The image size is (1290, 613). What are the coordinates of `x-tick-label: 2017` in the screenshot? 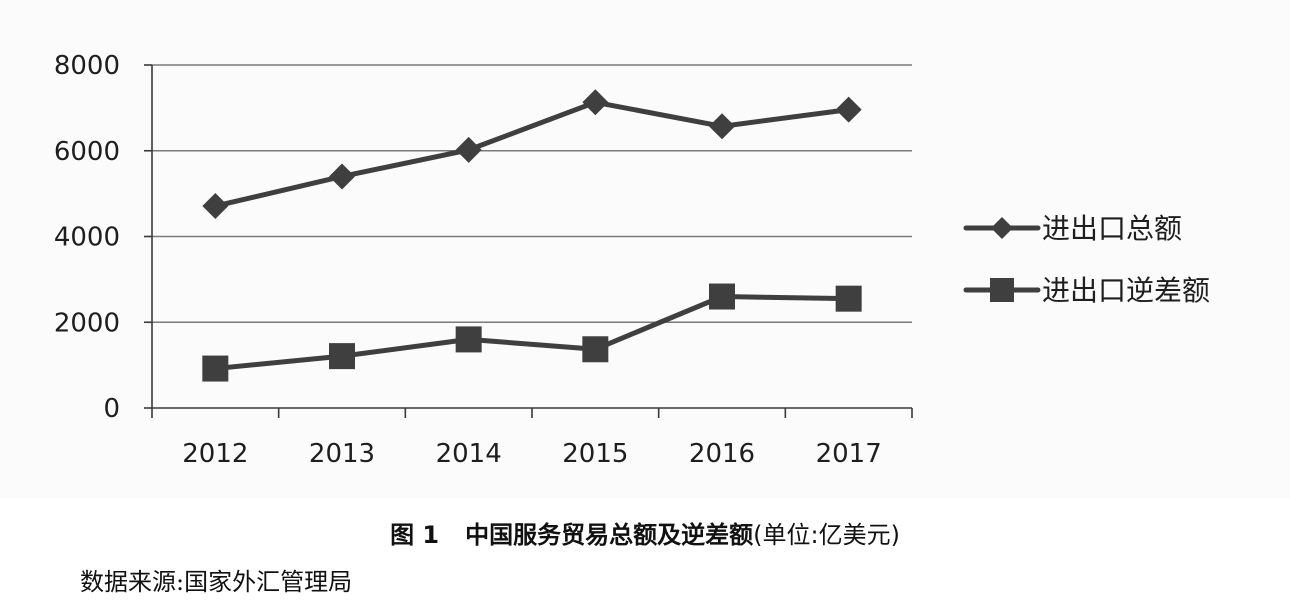 It's located at (849, 454).